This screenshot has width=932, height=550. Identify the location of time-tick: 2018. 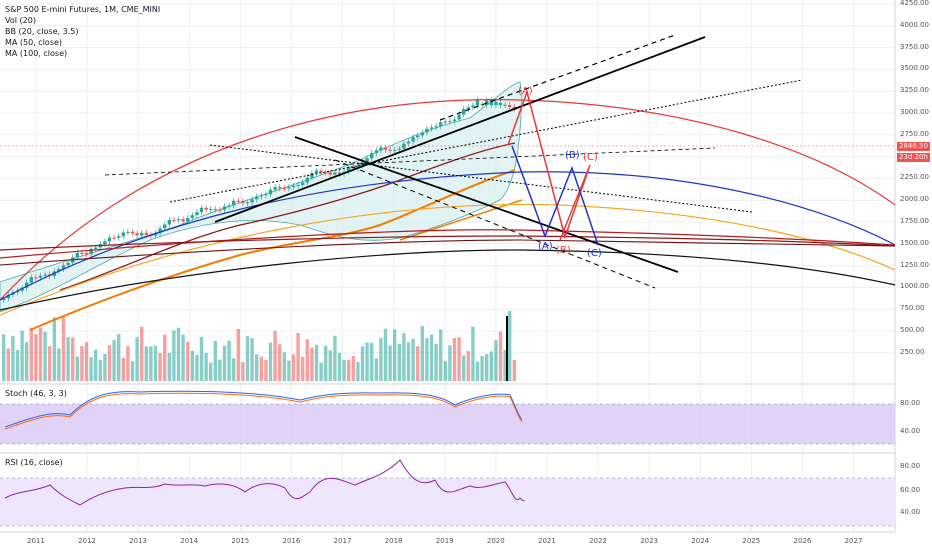
(393, 541).